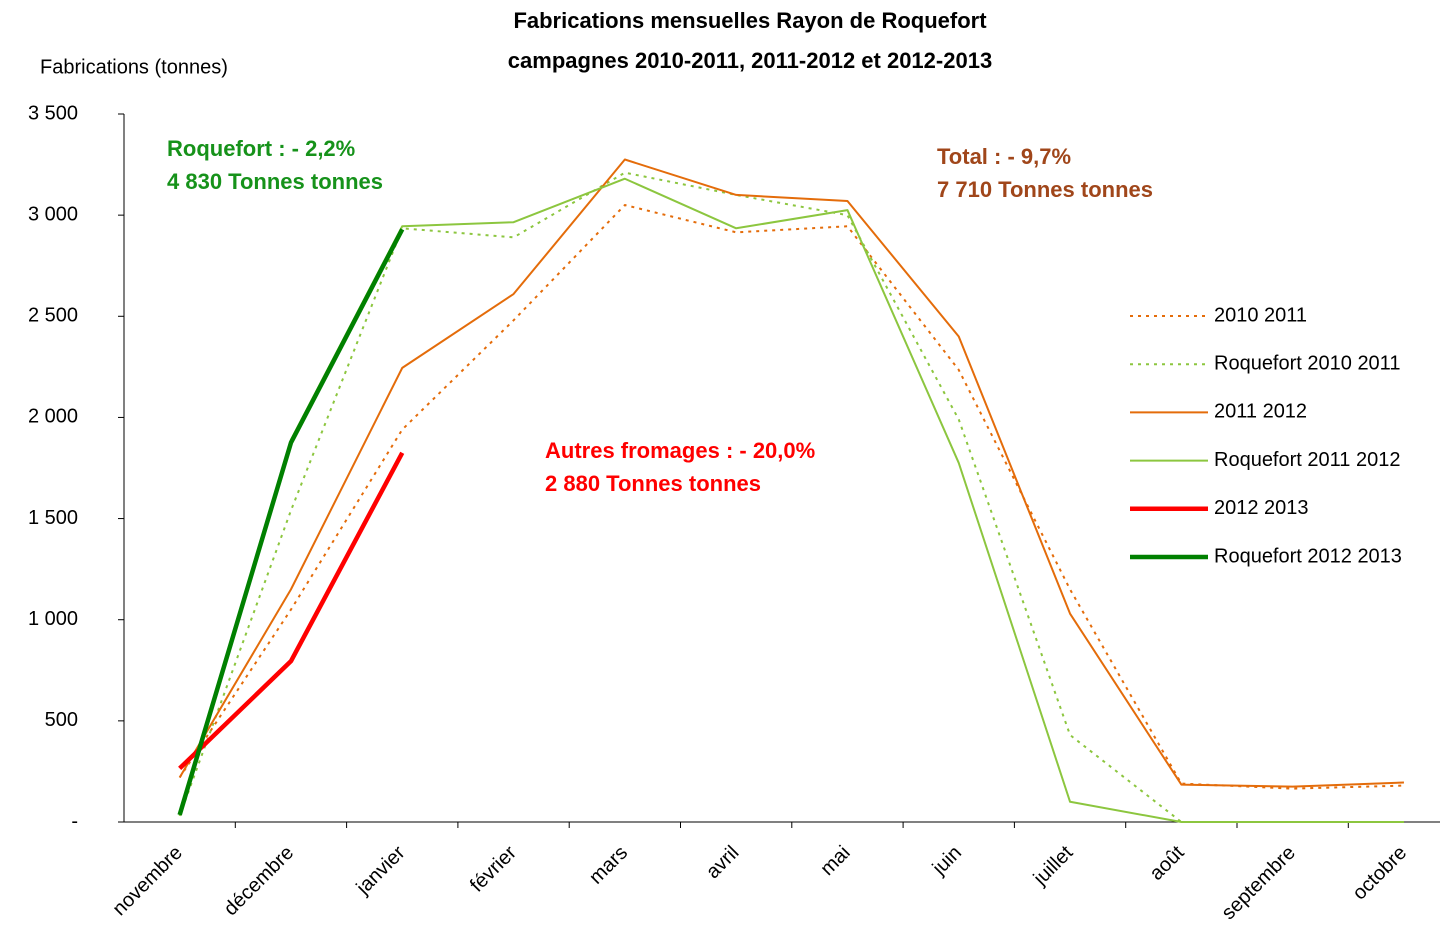 This screenshot has width=1440, height=941. I want to click on y-tick-label: 1 500, so click(53, 518).